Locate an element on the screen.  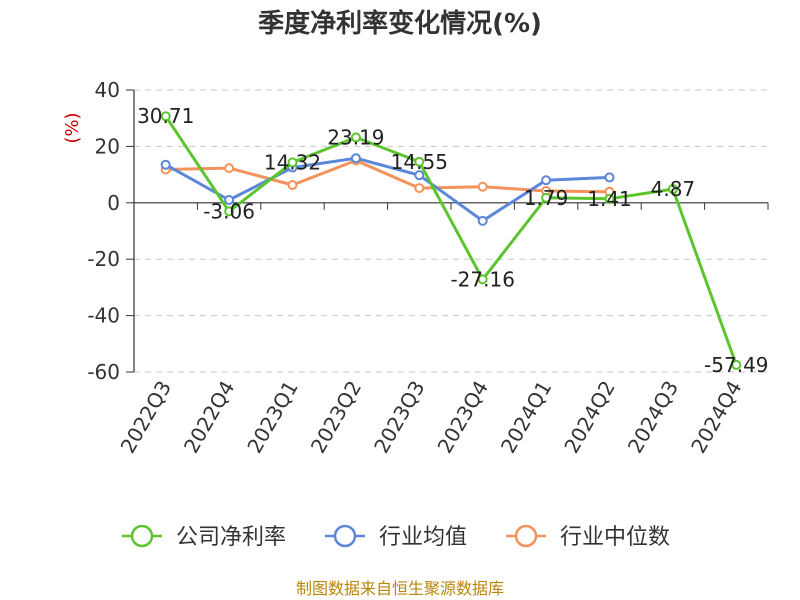
data-label: 30.71 is located at coordinates (165, 116).